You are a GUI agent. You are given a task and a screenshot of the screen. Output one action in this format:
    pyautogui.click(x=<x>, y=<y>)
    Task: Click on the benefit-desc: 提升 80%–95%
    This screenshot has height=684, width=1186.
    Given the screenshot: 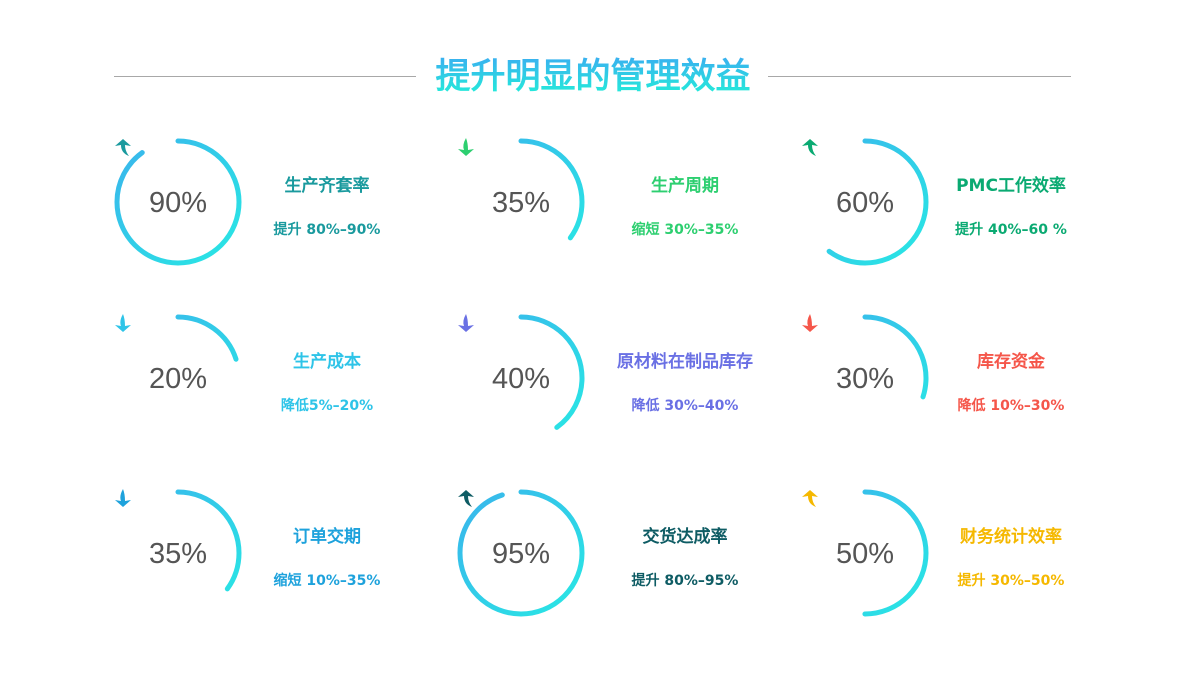 What is the action you would take?
    pyautogui.click(x=685, y=581)
    